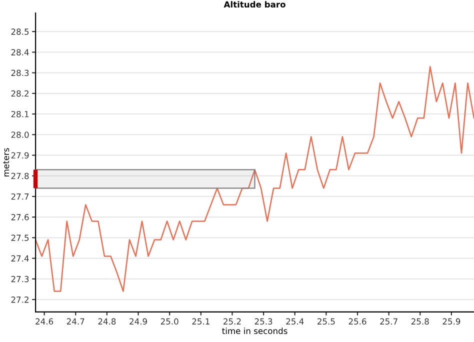 The image size is (474, 342). Describe the element at coordinates (75, 321) in the screenshot. I see `x-tick-label: 24.7` at that location.